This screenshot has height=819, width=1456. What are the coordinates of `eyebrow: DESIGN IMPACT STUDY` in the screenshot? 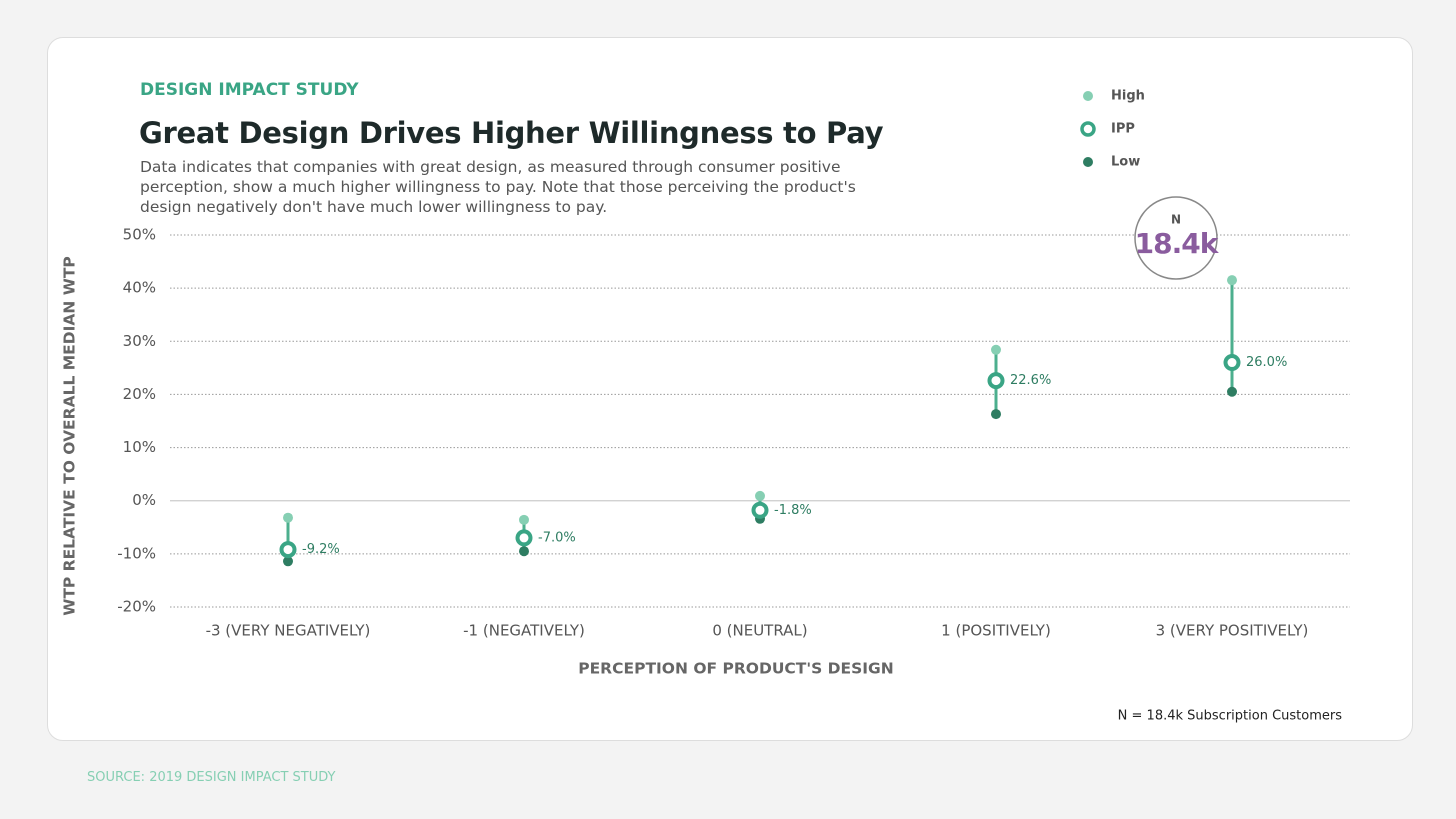 It's located at (249, 90).